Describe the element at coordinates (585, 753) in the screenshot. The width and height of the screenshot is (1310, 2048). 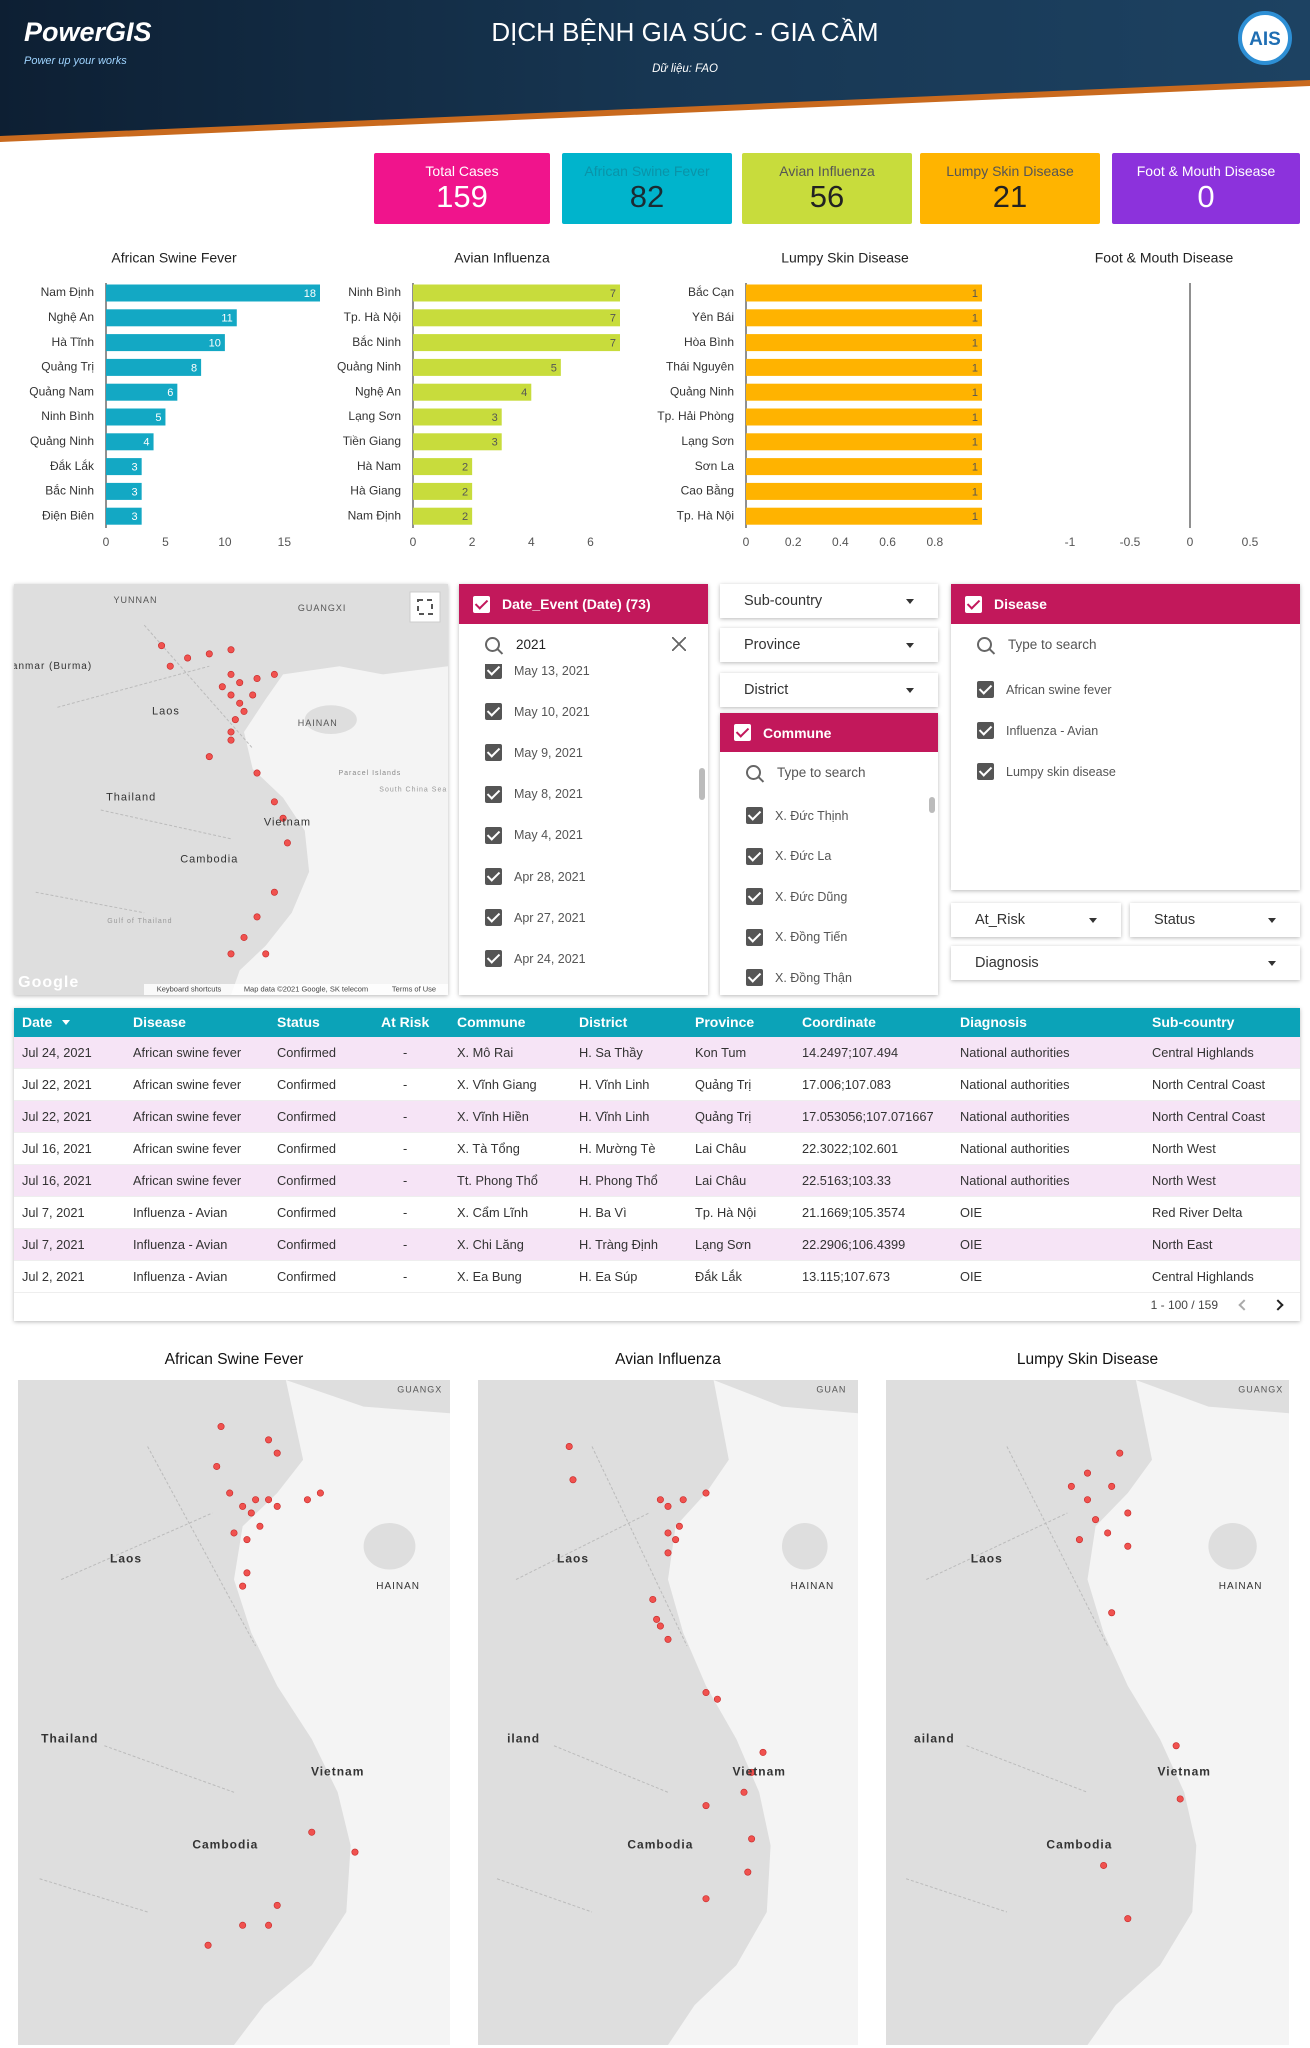
I see `filter-option: May 9, 2021` at that location.